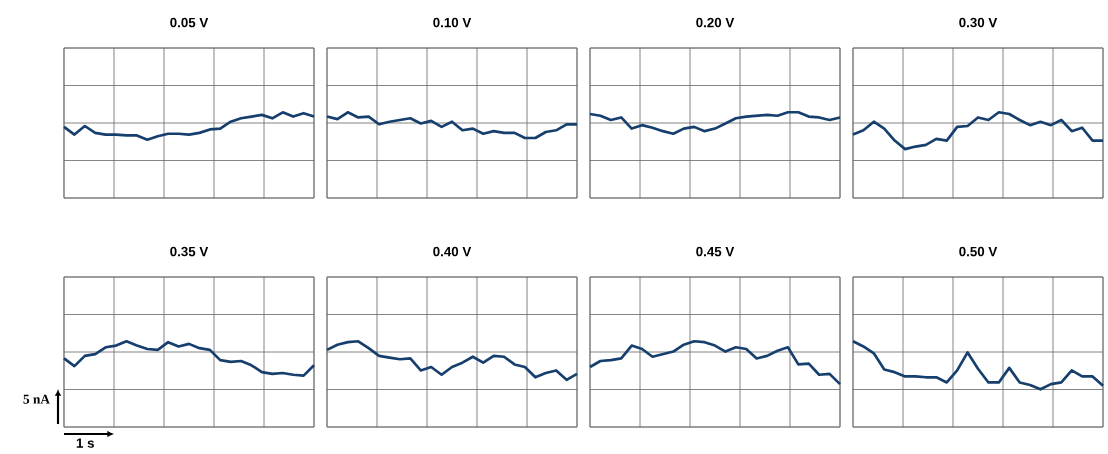 This screenshot has height=454, width=1108. What do you see at coordinates (189, 22) in the screenshot?
I see `chart-title: 0.05 V` at bounding box center [189, 22].